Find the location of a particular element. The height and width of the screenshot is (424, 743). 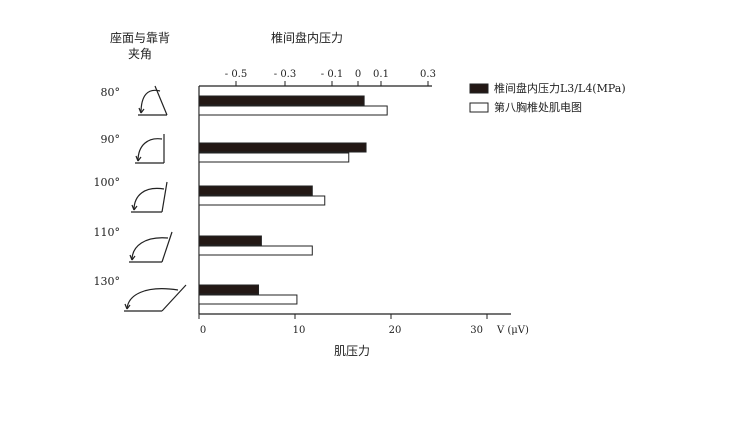

category-label: 80° is located at coordinates (111, 92).